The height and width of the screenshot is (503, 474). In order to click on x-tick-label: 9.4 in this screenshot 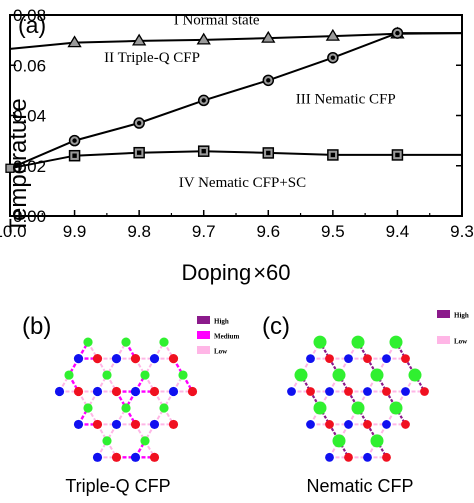, I will do `click(398, 231)`.